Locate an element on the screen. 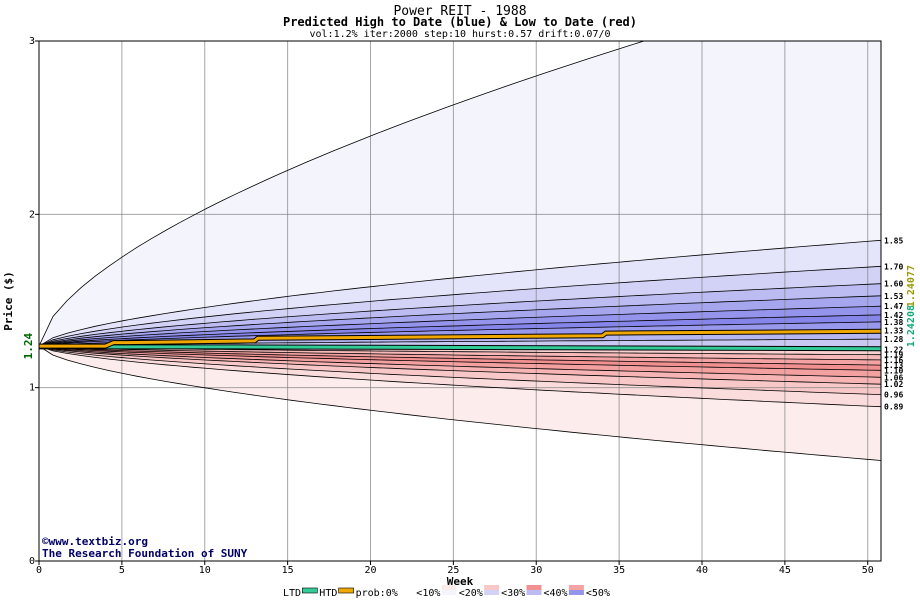 This screenshot has height=600, width=920. x-tick-label-40: 40 is located at coordinates (702, 570).